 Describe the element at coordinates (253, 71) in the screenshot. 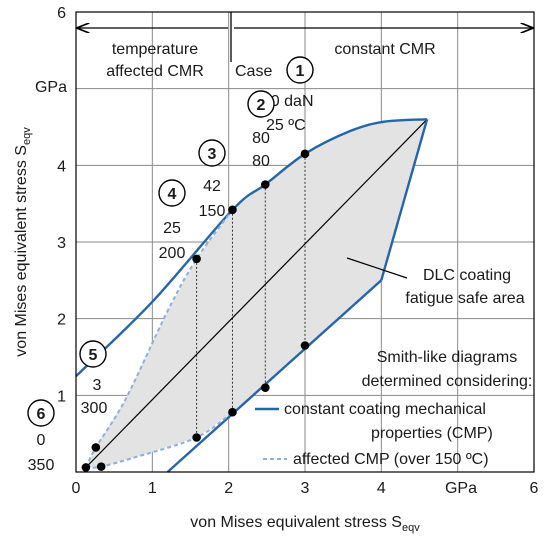

I see `case-title: Case` at that location.